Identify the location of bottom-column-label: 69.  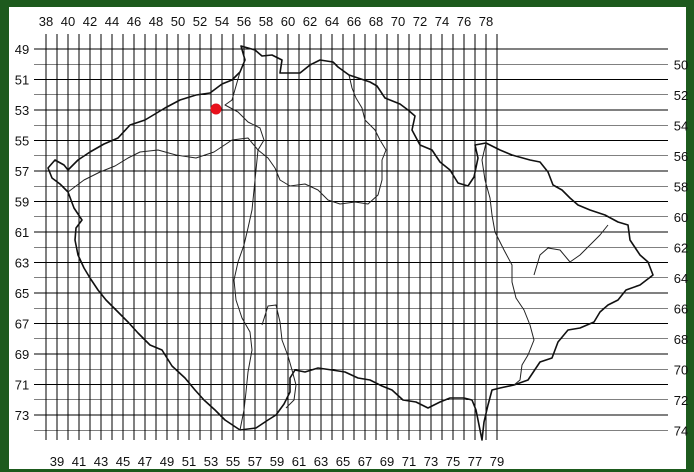
(387, 461).